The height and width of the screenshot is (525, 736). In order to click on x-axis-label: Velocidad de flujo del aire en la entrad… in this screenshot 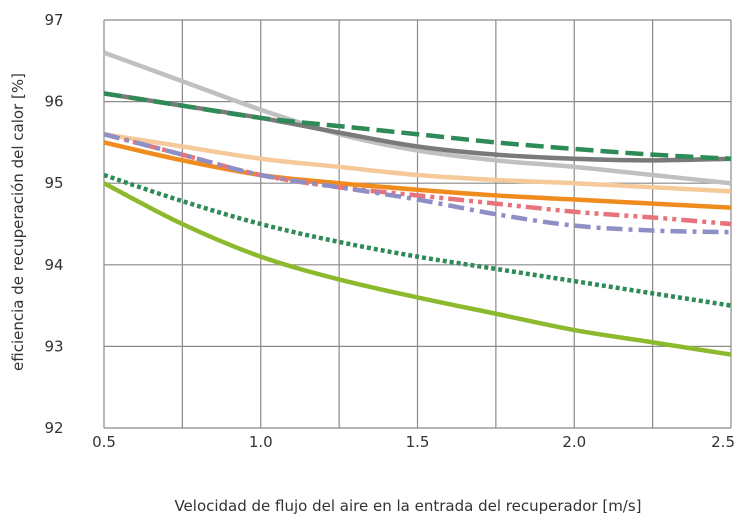, I will do `click(407, 506)`.